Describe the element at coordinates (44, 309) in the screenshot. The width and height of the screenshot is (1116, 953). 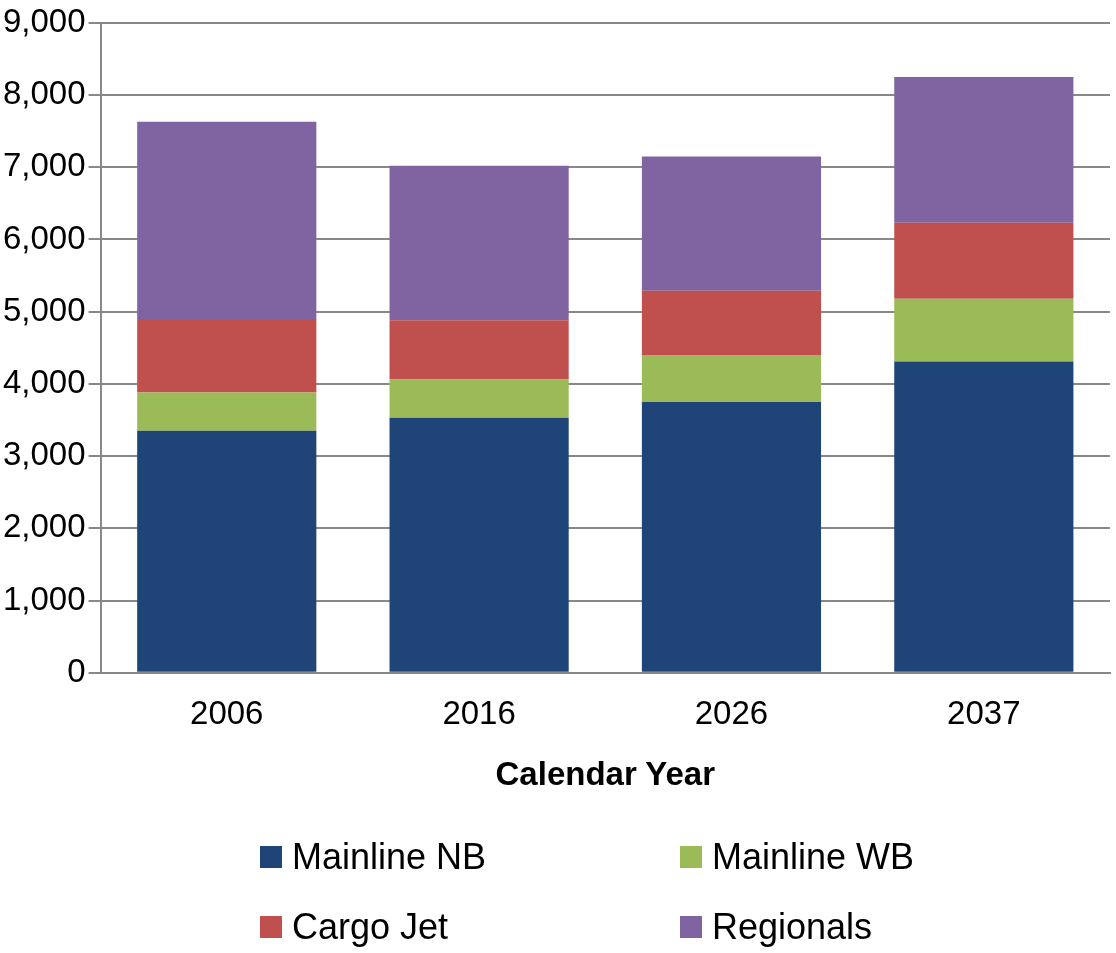
I see `y-tick-label: 5,000` at that location.